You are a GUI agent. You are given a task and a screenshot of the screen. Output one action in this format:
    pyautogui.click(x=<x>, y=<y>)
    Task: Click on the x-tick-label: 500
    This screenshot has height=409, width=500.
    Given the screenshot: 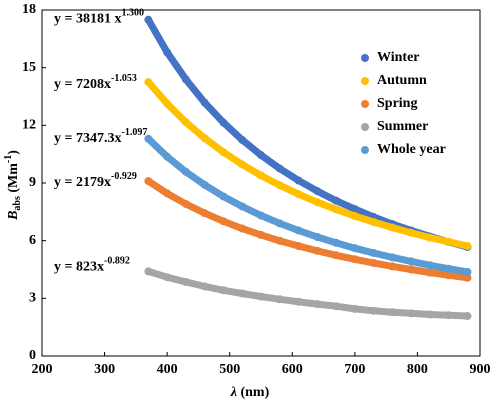 What is the action you would take?
    pyautogui.click(x=229, y=369)
    